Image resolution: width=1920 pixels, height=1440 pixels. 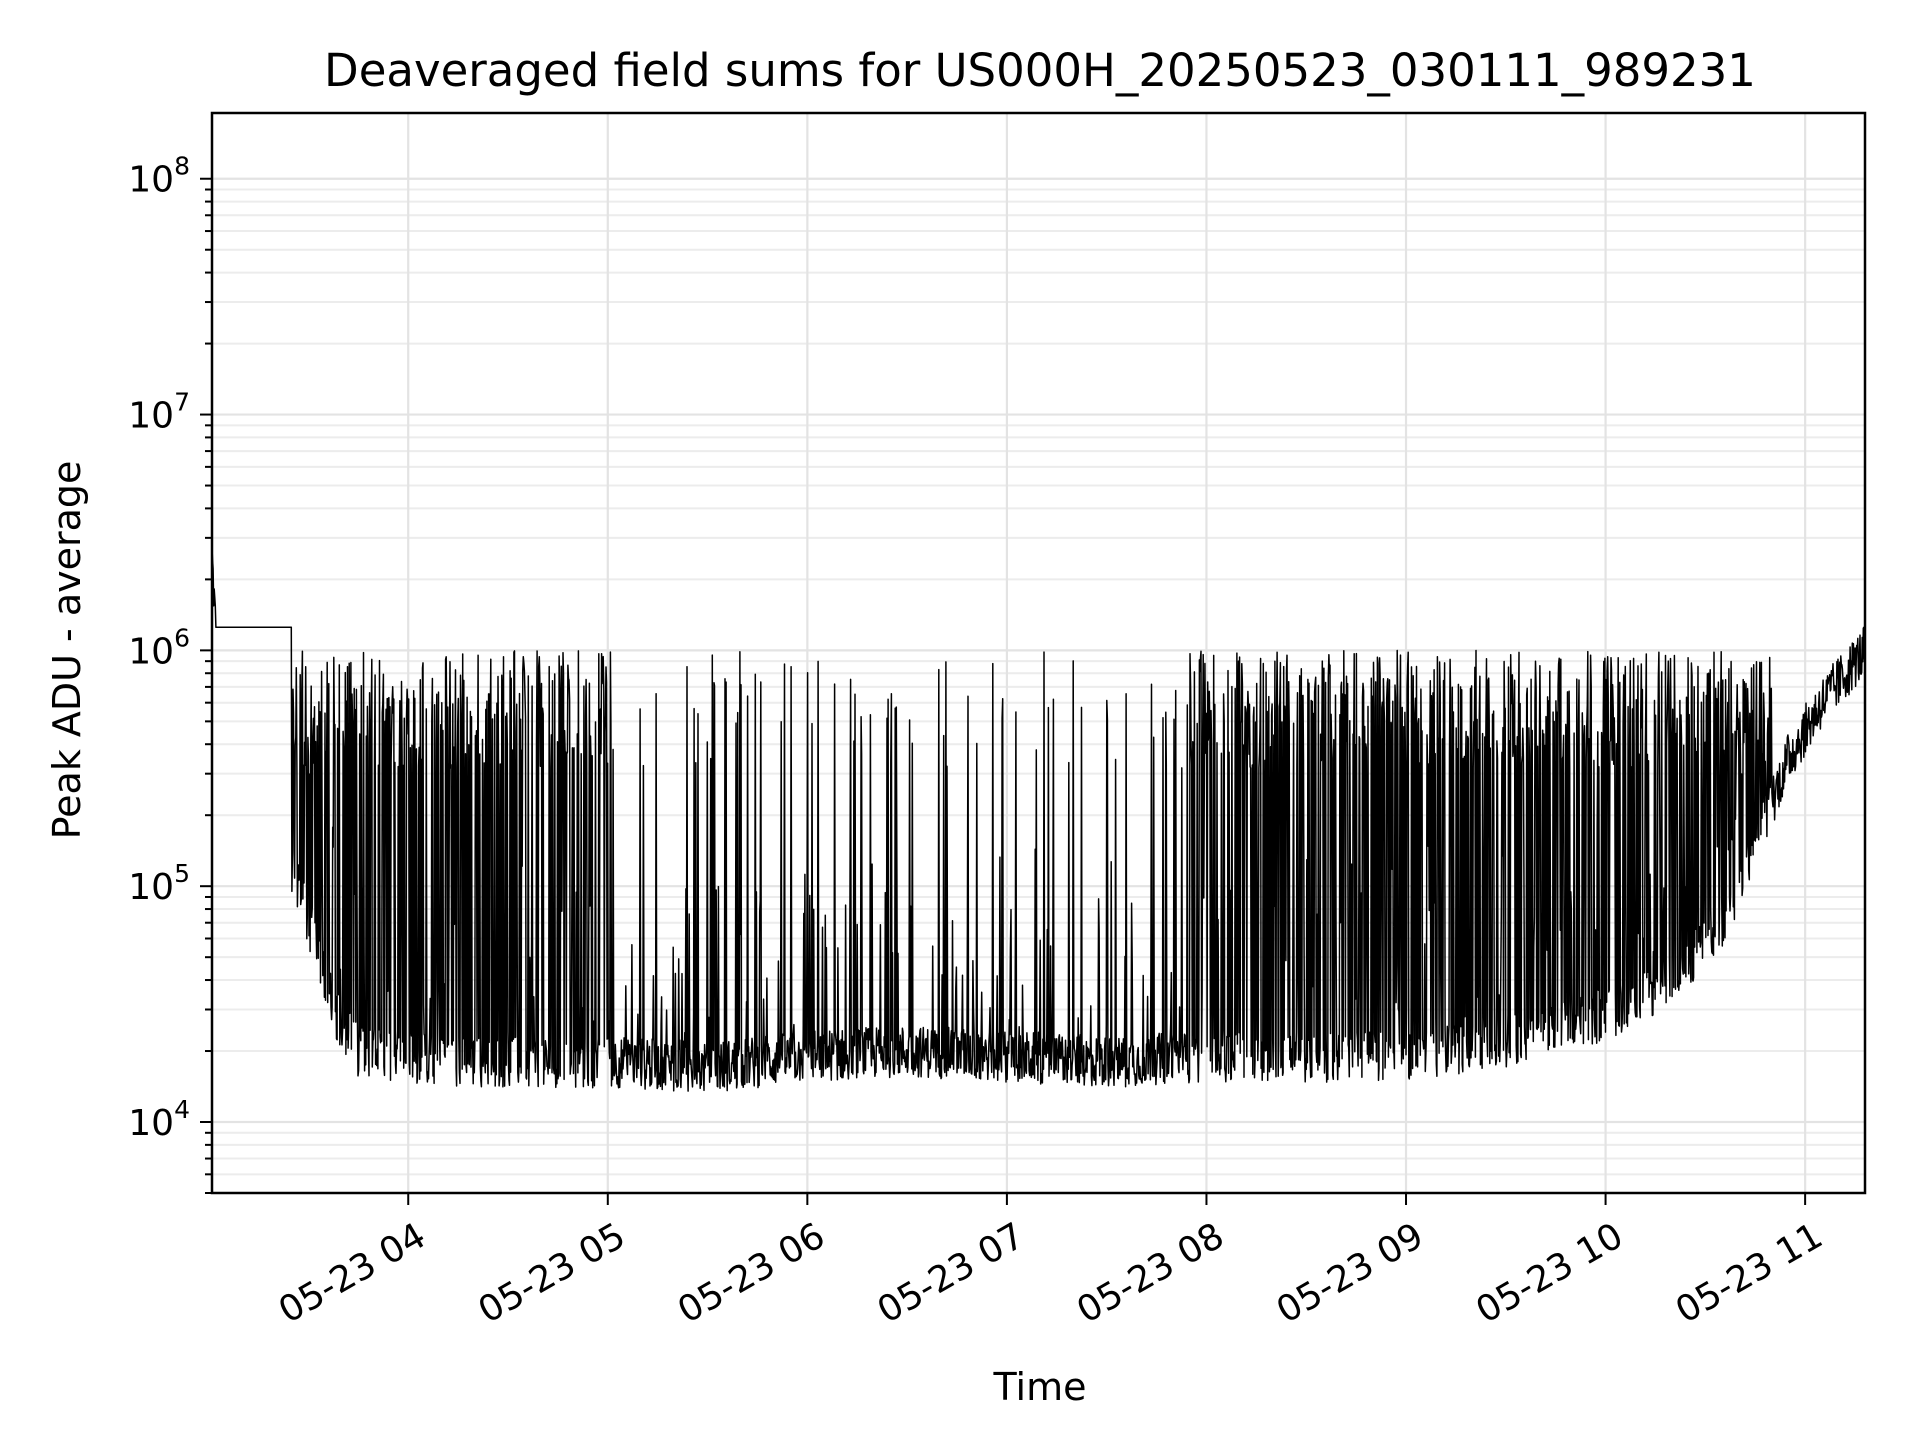 What do you see at coordinates (159, 1119) in the screenshot?
I see `y-tick-label: 10⁴` at bounding box center [159, 1119].